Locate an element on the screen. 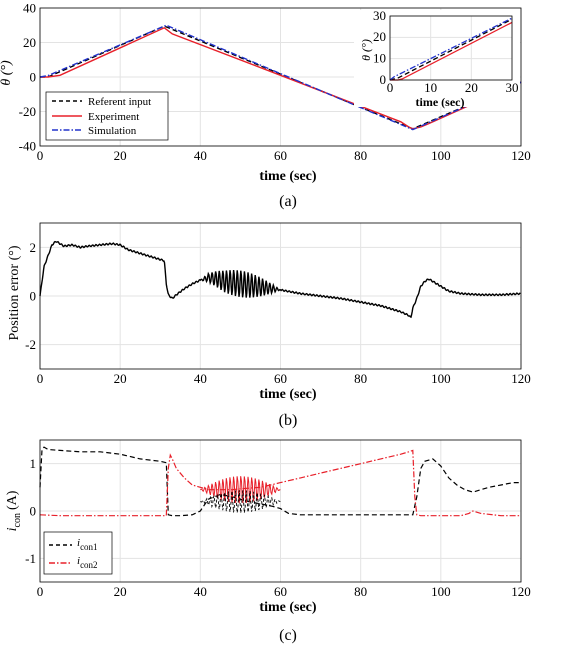 Image resolution: width=563 pixels, height=648 pixels. series-line-icon2 is located at coordinates (280, 483).